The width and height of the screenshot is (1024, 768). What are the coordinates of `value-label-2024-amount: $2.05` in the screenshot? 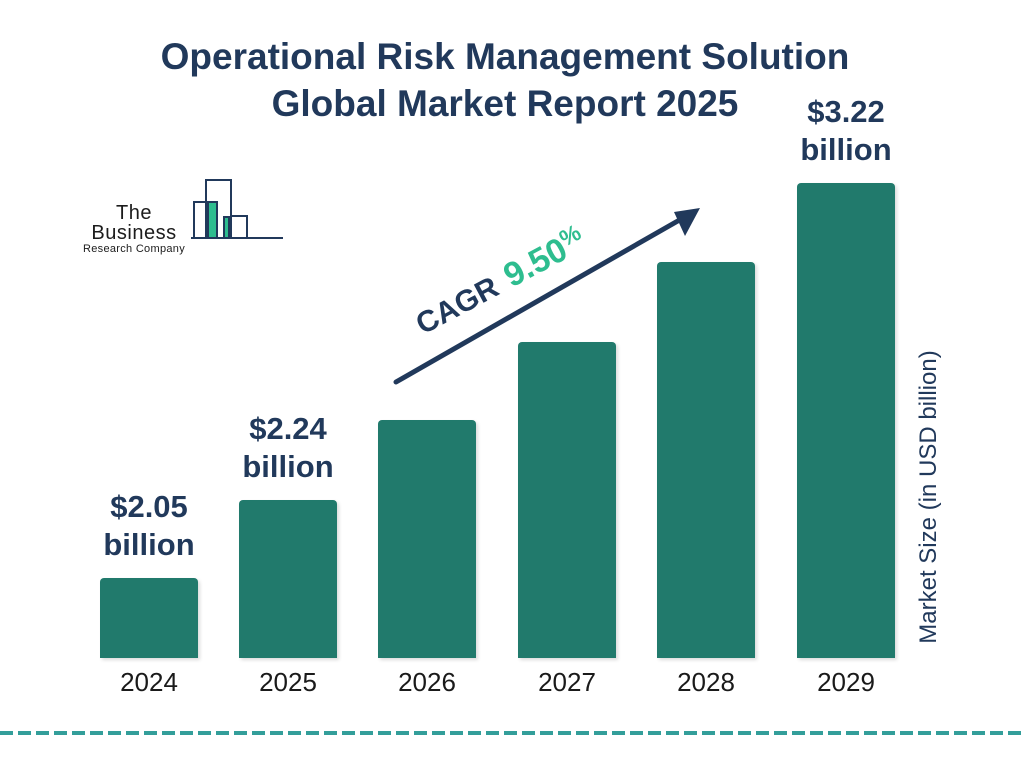 It's located at (149, 506).